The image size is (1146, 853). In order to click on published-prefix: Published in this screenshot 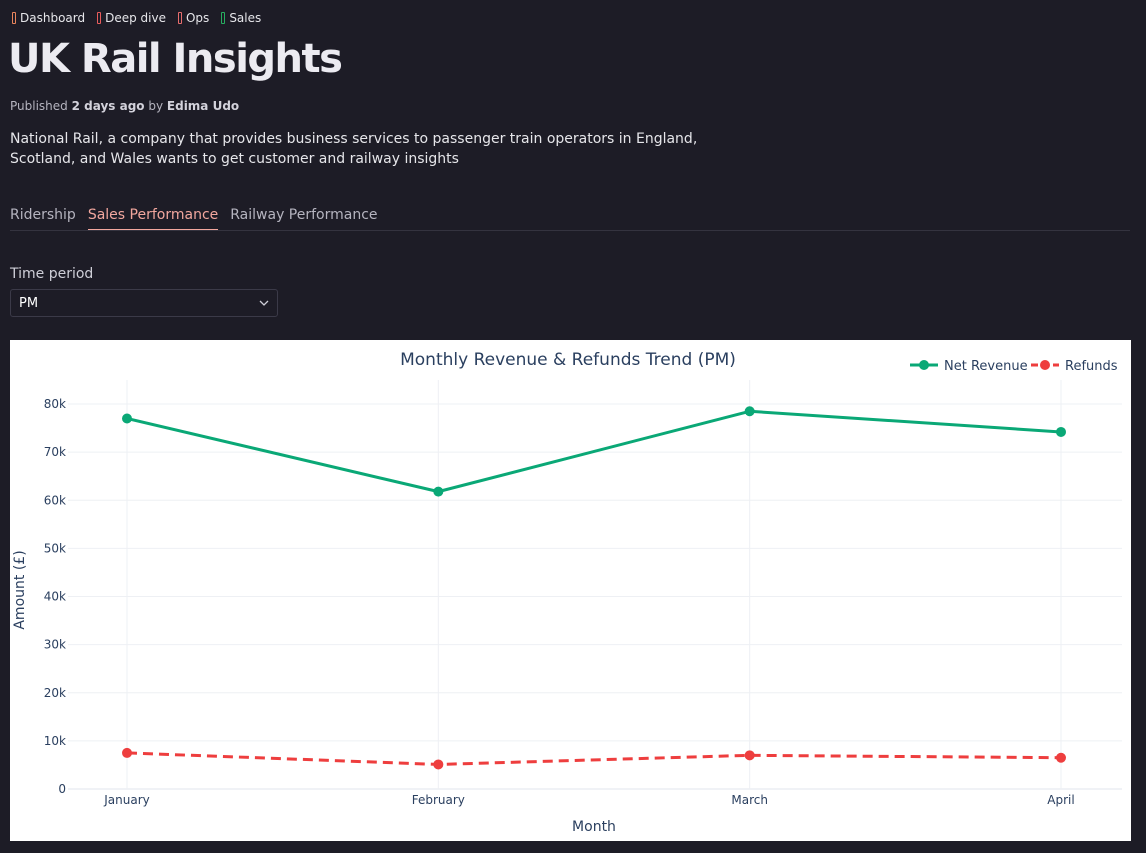, I will do `click(39, 106)`.